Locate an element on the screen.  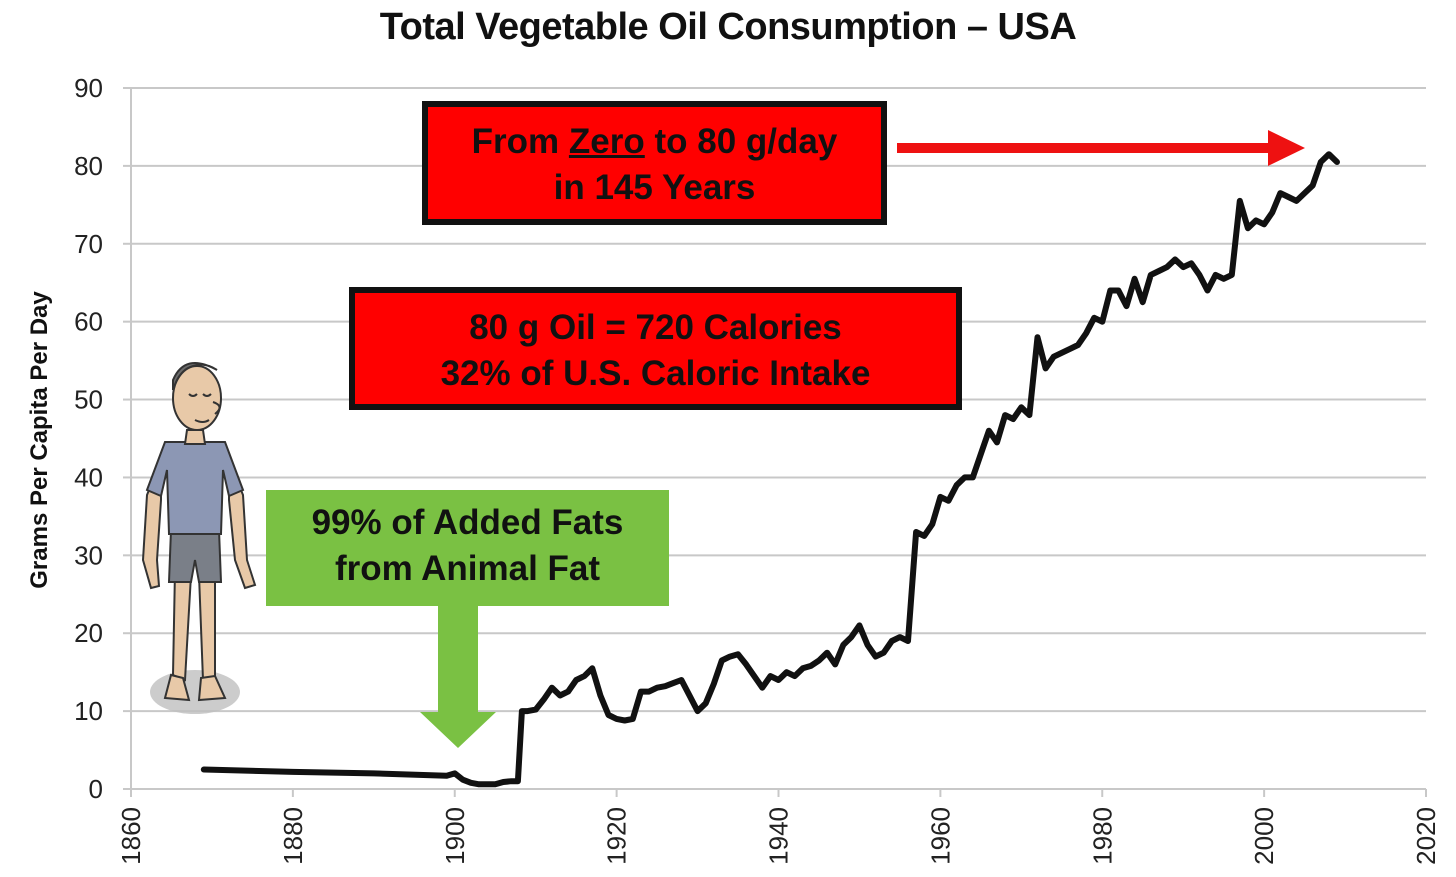
callout-animal-line2: from Animal Fat is located at coordinates (467, 568).